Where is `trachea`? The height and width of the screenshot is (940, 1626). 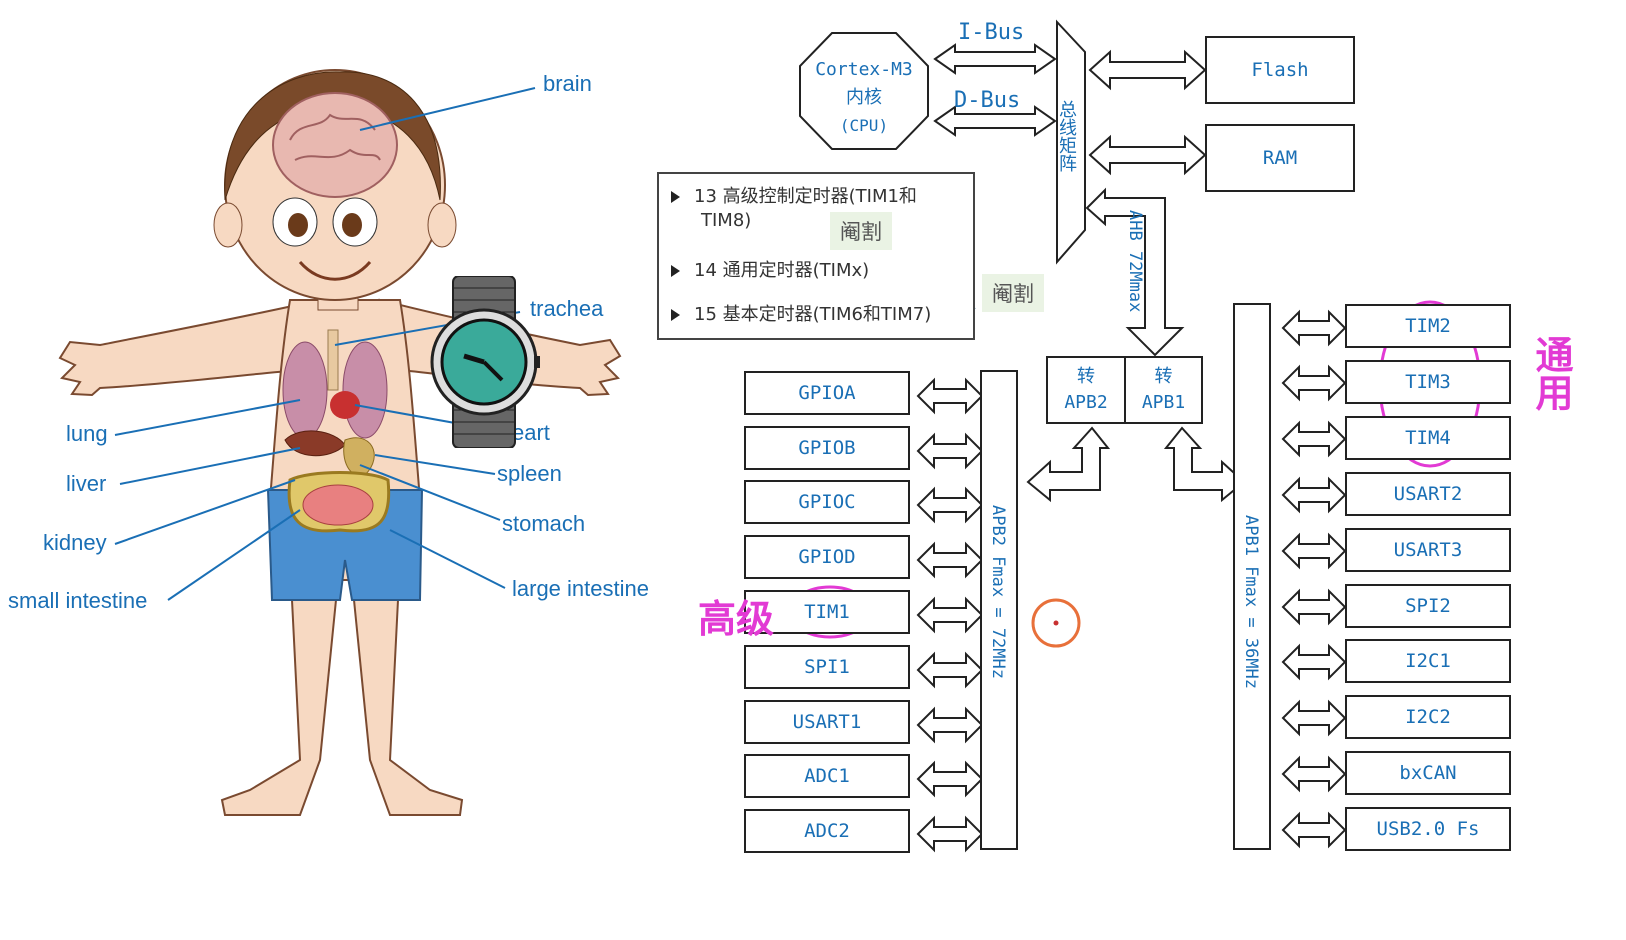 trachea is located at coordinates (333, 360).